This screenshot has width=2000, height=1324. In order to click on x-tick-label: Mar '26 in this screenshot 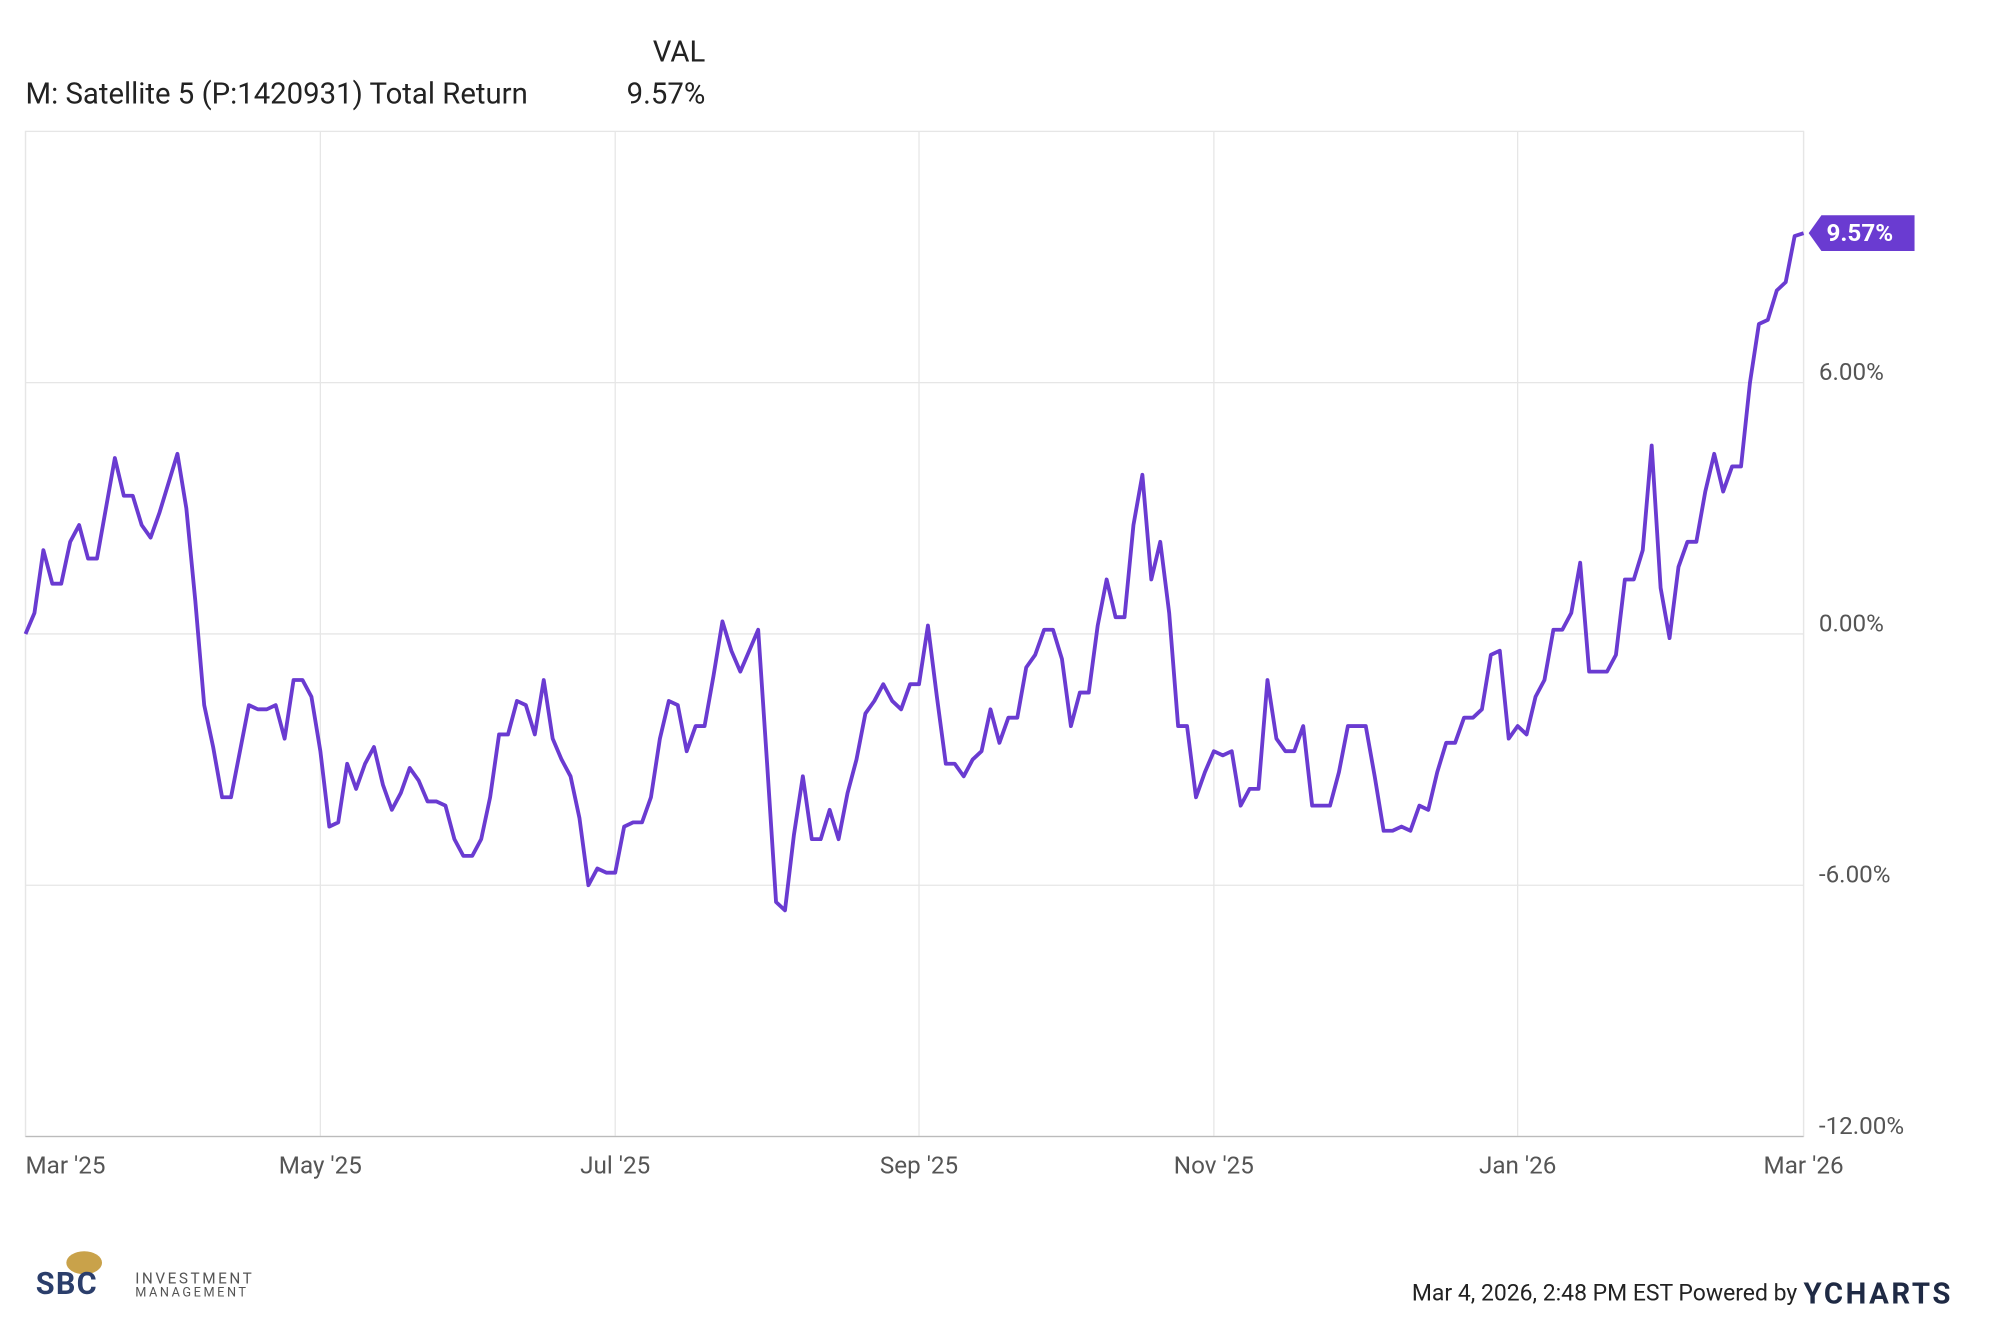, I will do `click(1804, 1166)`.